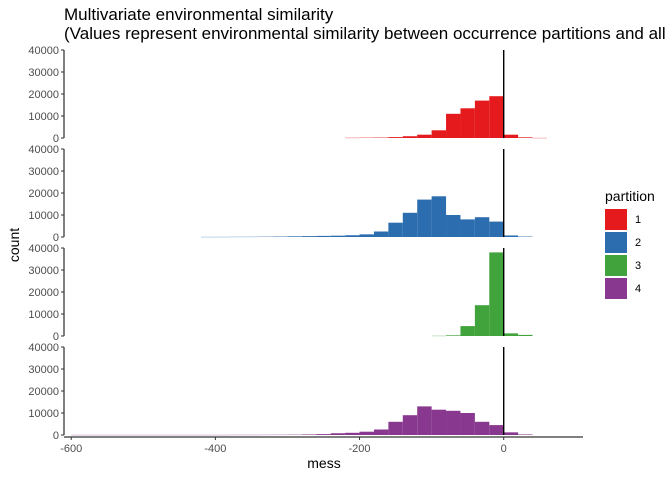 The image size is (672, 480). What do you see at coordinates (43, 172) in the screenshot?
I see `y-tick-label-p2-3: 30000` at bounding box center [43, 172].